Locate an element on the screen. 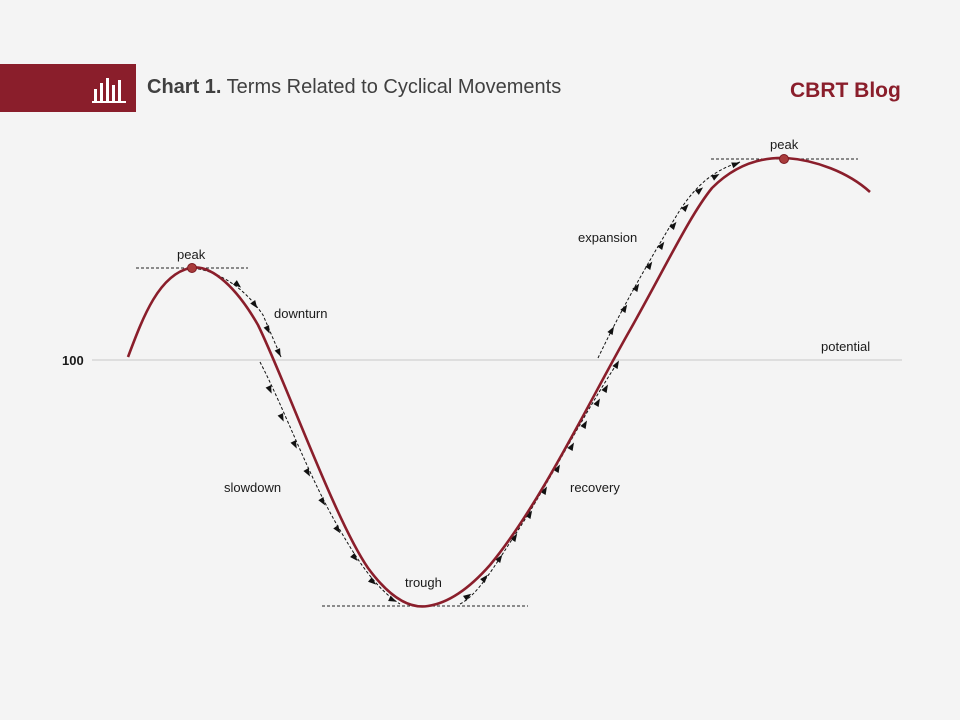  recovery-arrowheads is located at coordinates (541, 480).